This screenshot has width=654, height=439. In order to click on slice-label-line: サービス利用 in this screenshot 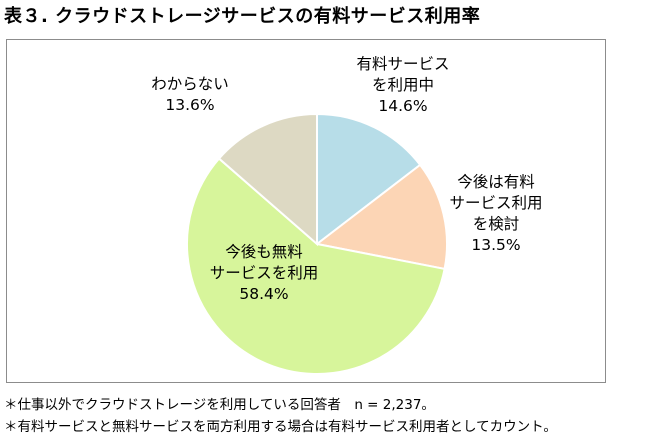, I will do `click(496, 203)`.